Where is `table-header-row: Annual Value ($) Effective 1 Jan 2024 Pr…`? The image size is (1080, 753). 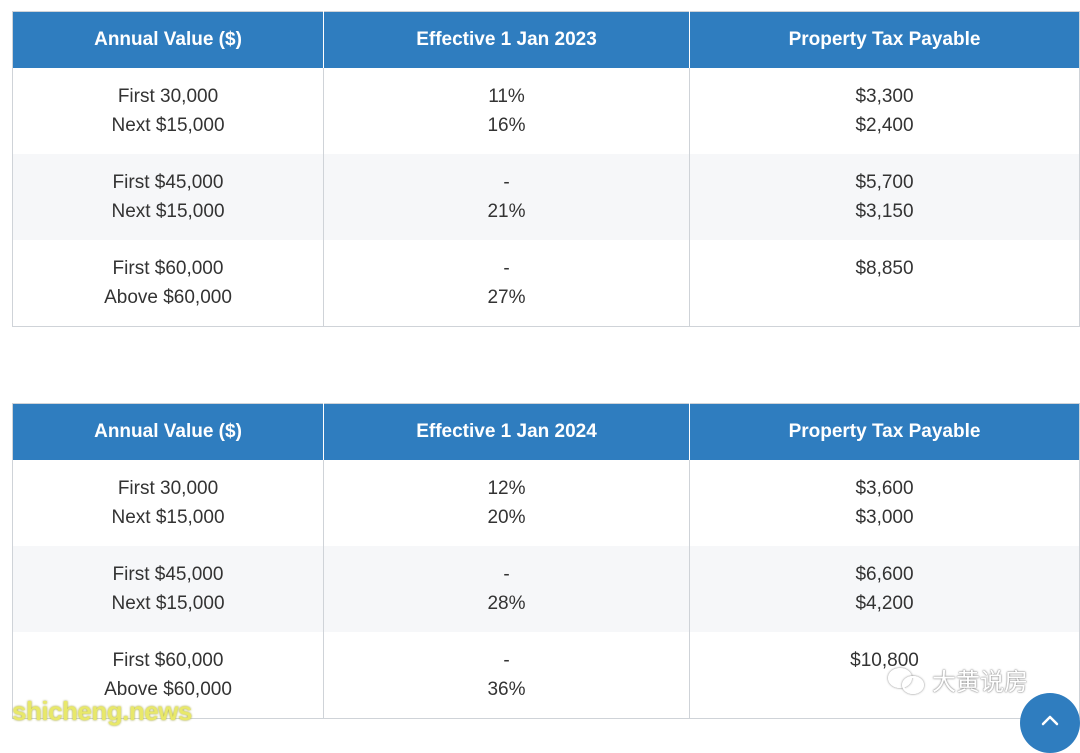
table-header-row: Annual Value ($) Effective 1 Jan 2024 Pr… is located at coordinates (546, 431).